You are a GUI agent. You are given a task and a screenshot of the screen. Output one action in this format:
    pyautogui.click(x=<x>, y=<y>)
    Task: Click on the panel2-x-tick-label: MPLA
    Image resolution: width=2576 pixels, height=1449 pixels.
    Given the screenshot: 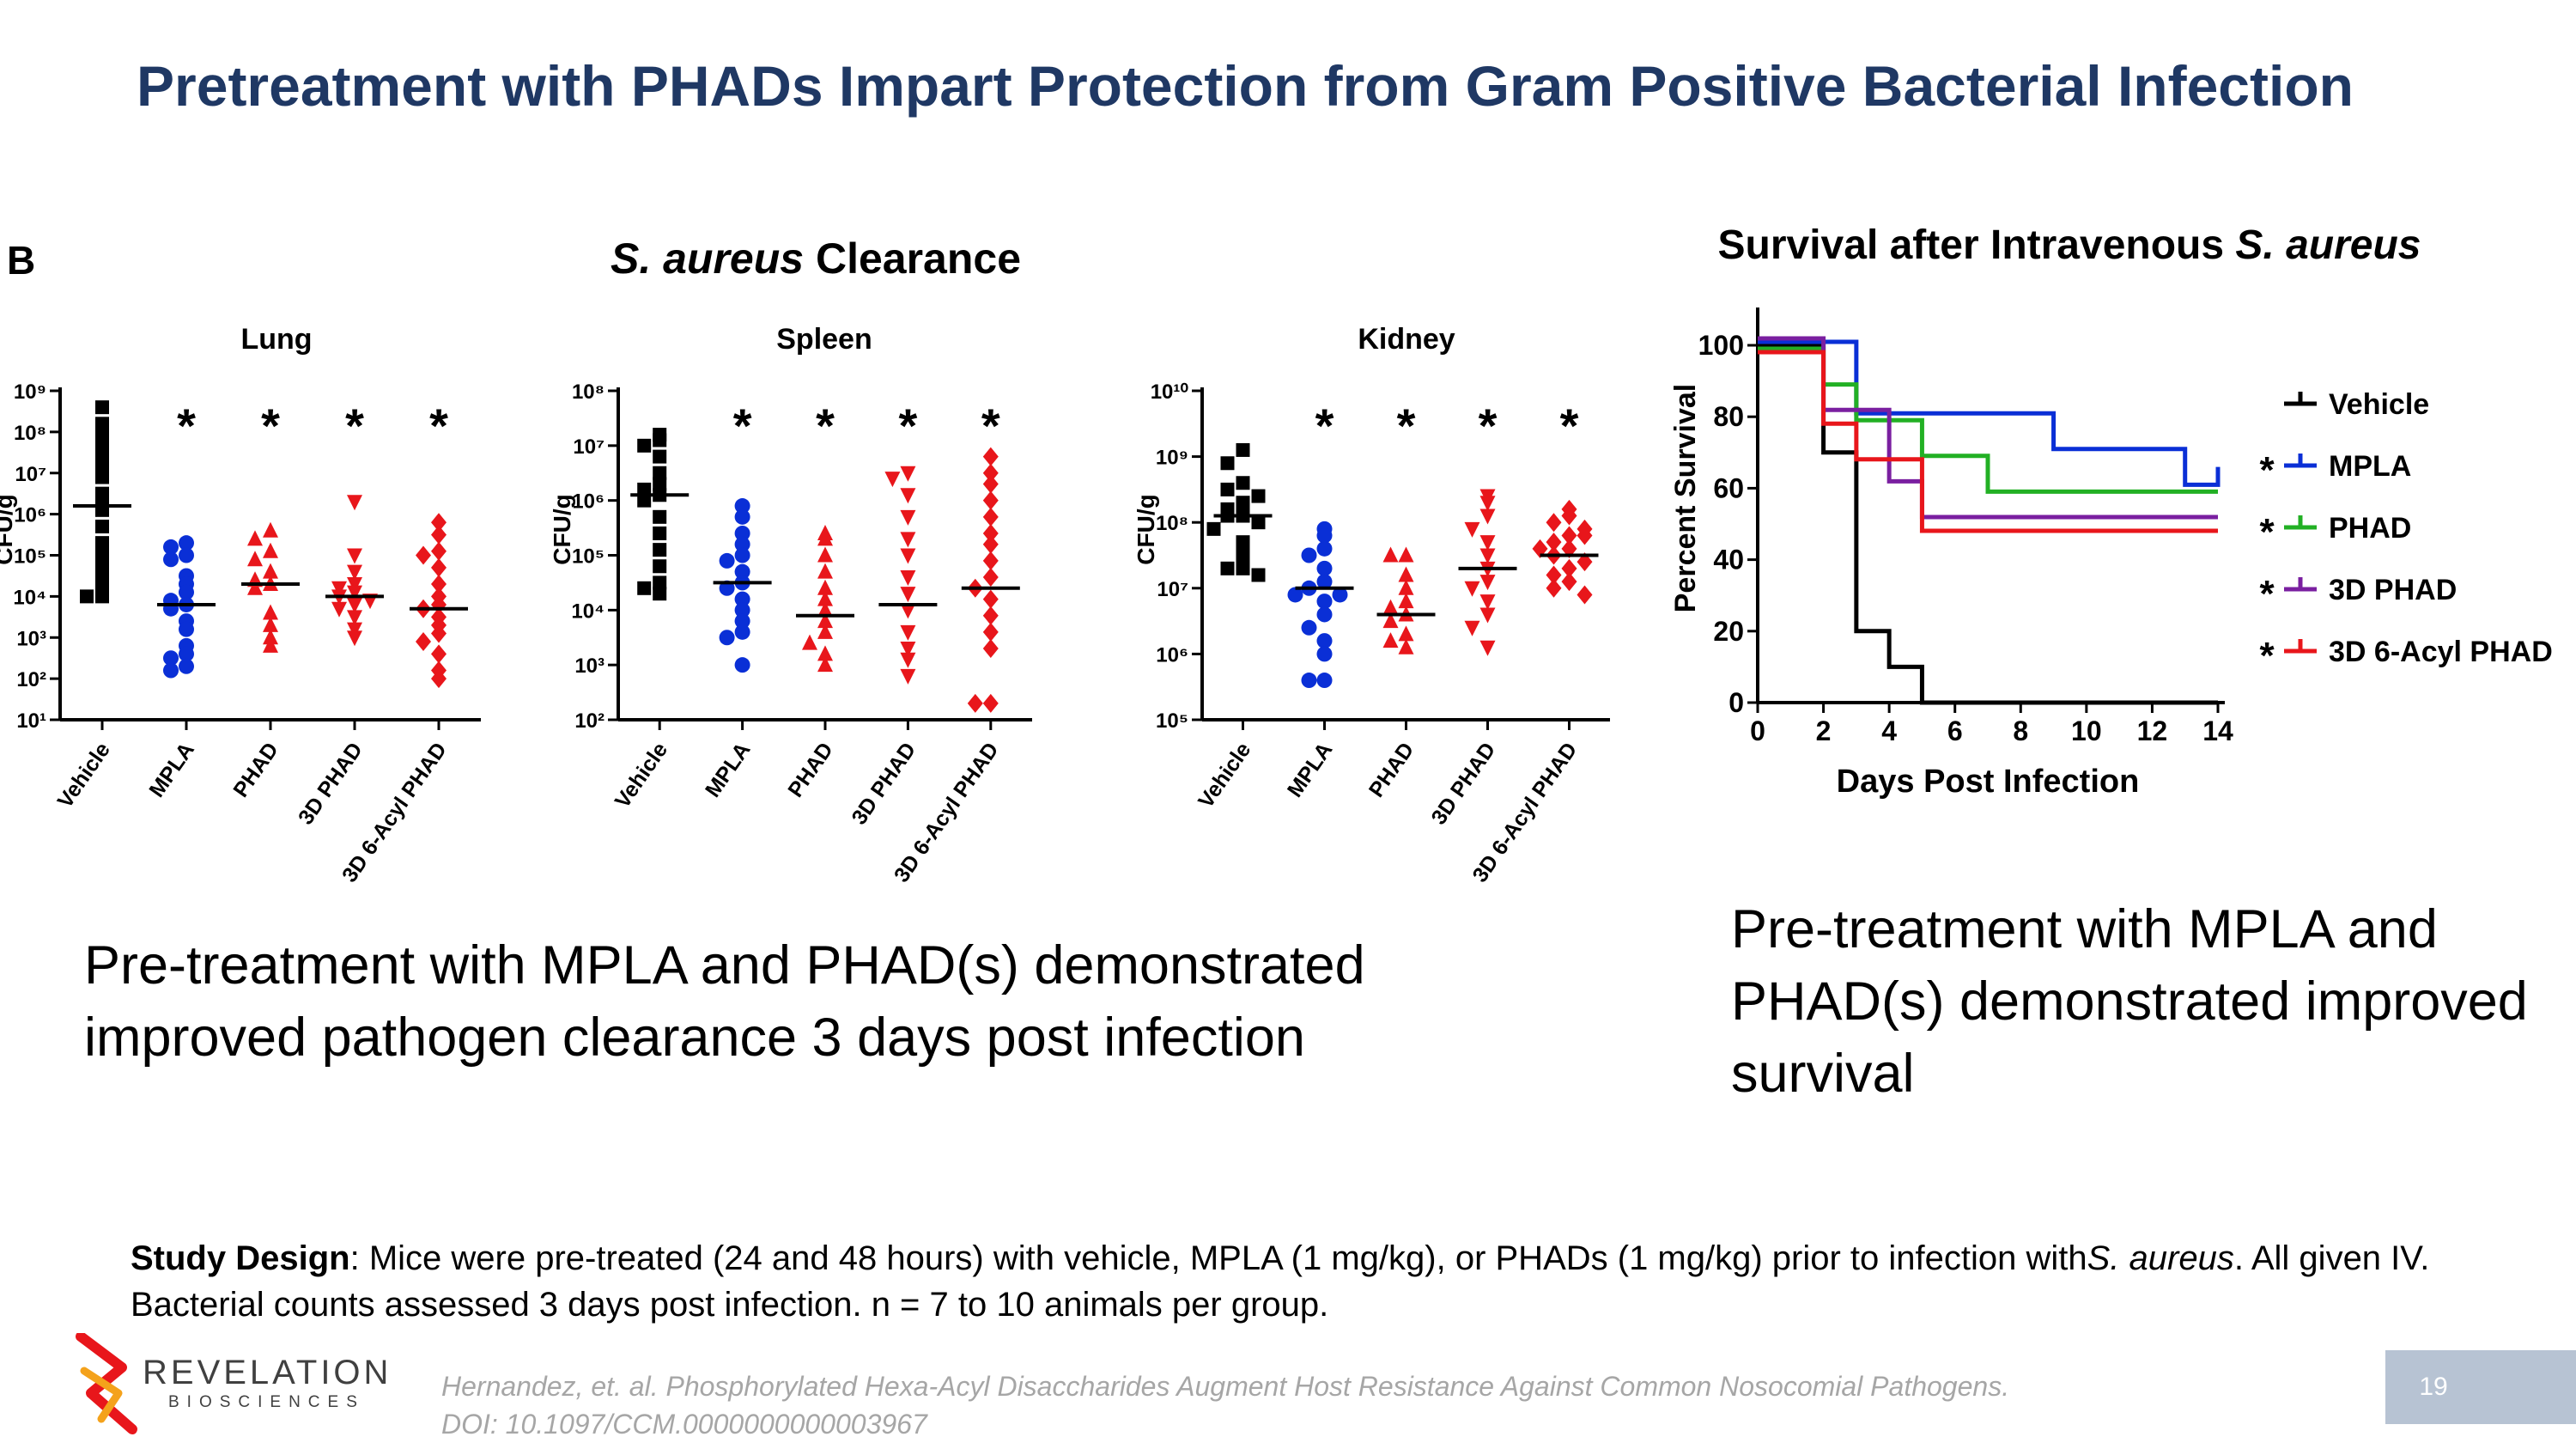 What is the action you would take?
    pyautogui.click(x=728, y=769)
    